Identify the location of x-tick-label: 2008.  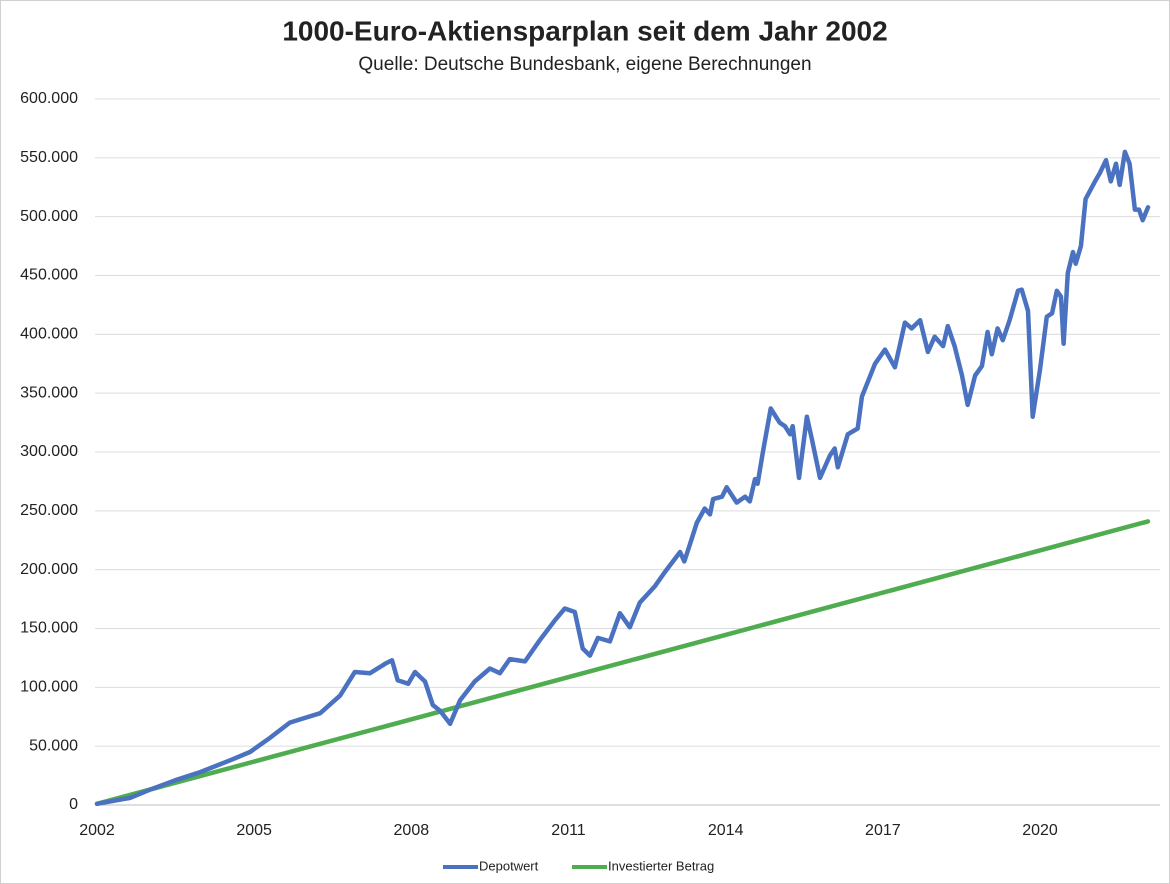
(412, 830).